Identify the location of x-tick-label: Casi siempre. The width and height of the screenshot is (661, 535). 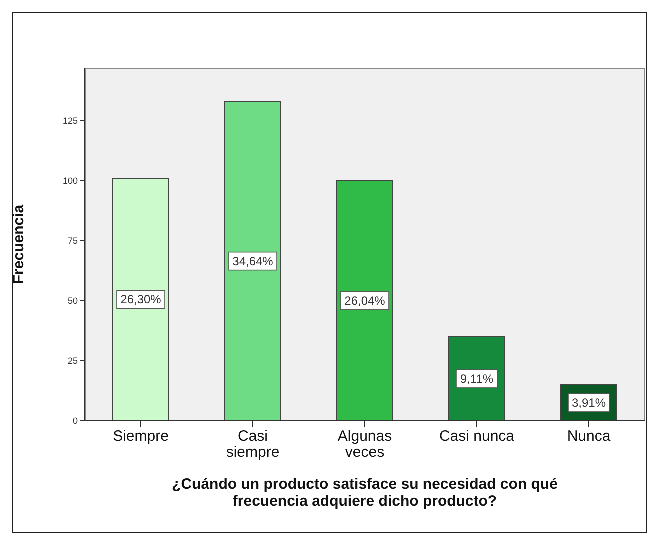
(253, 444).